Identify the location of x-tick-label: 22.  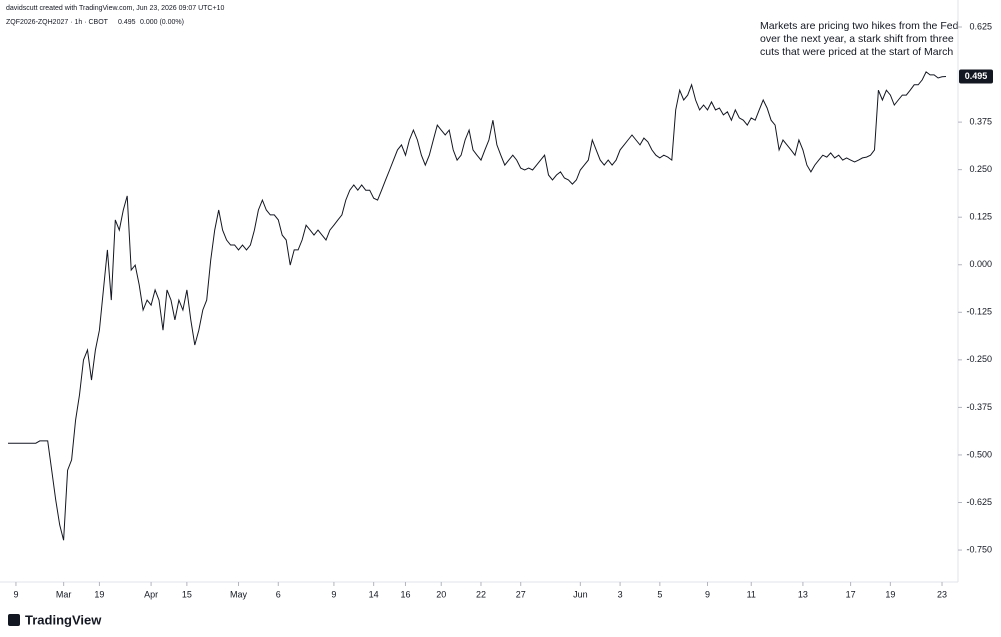
(481, 594).